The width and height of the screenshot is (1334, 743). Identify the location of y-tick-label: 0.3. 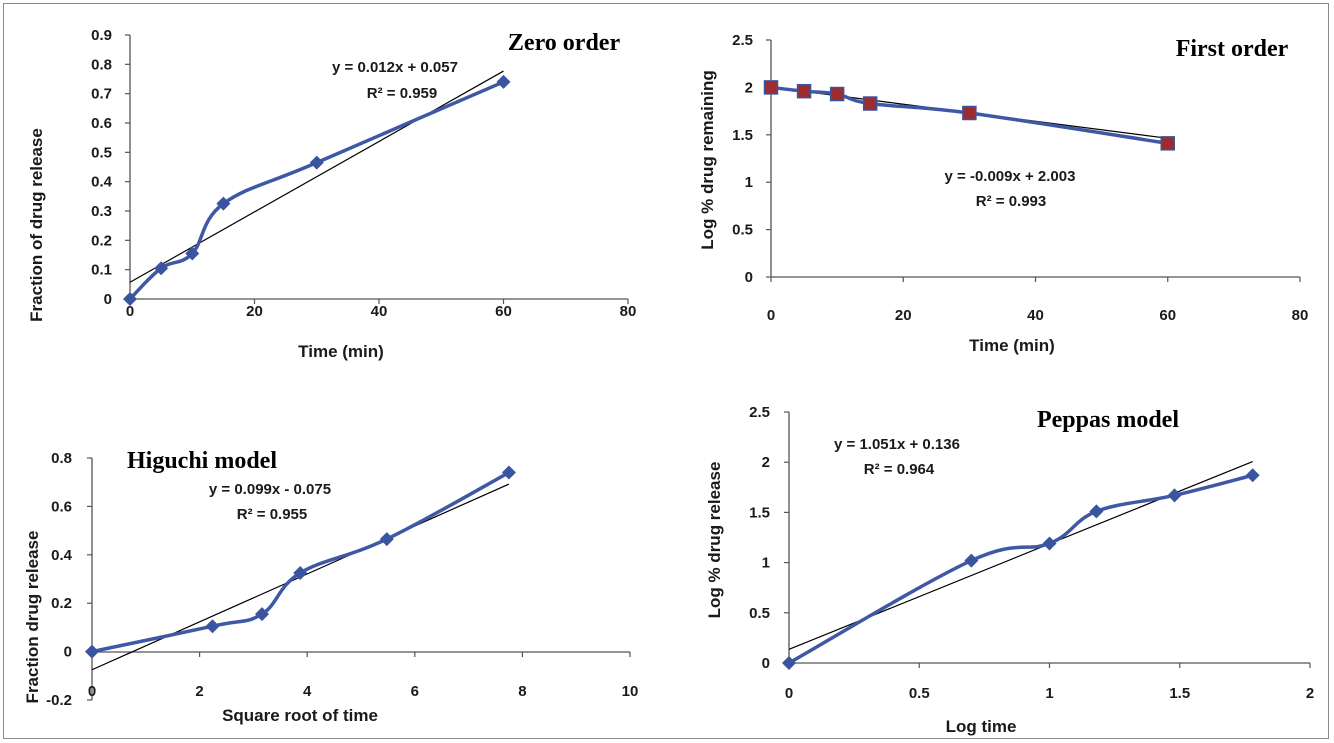
(101, 211).